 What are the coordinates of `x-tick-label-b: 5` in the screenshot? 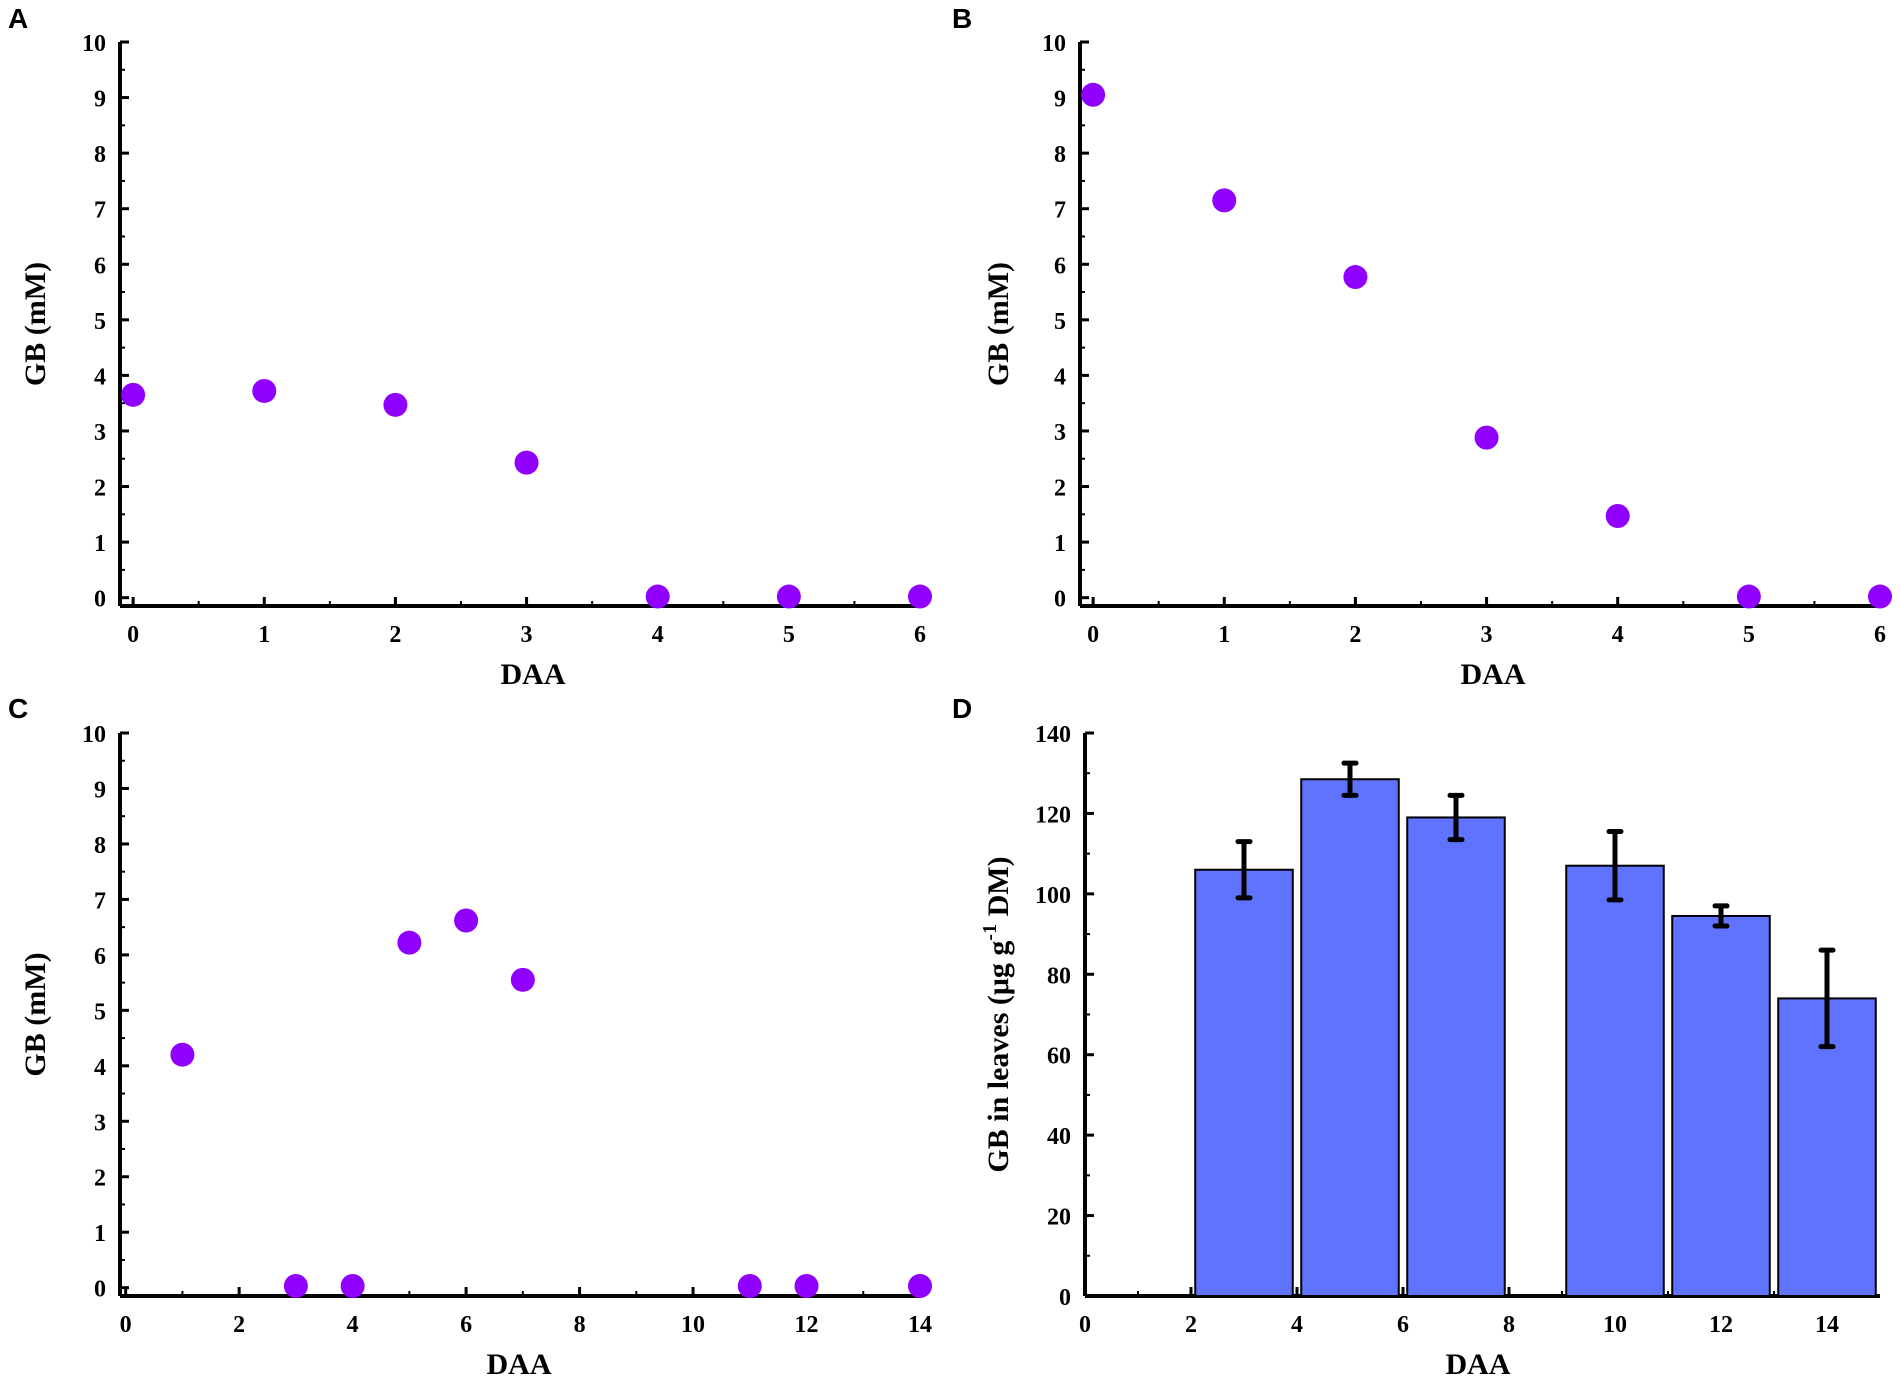 It's located at (1749, 635).